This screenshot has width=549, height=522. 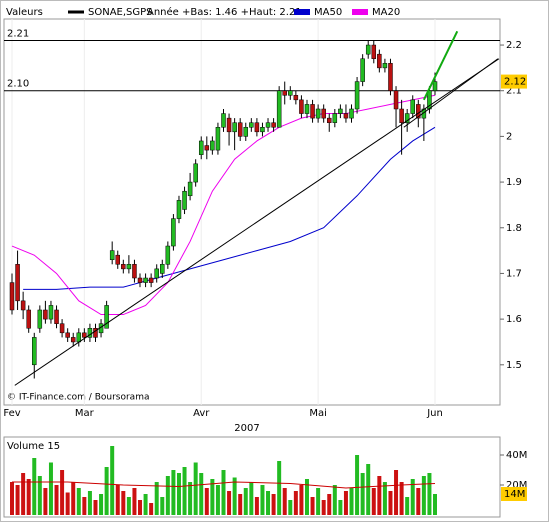 I want to click on y-tick-label: 1.7, so click(x=514, y=273).